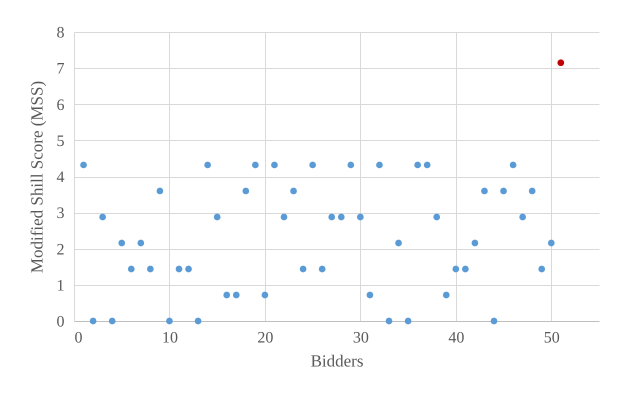 This screenshot has width=635, height=409. I want to click on x-axis-title: Bidders, so click(337, 361).